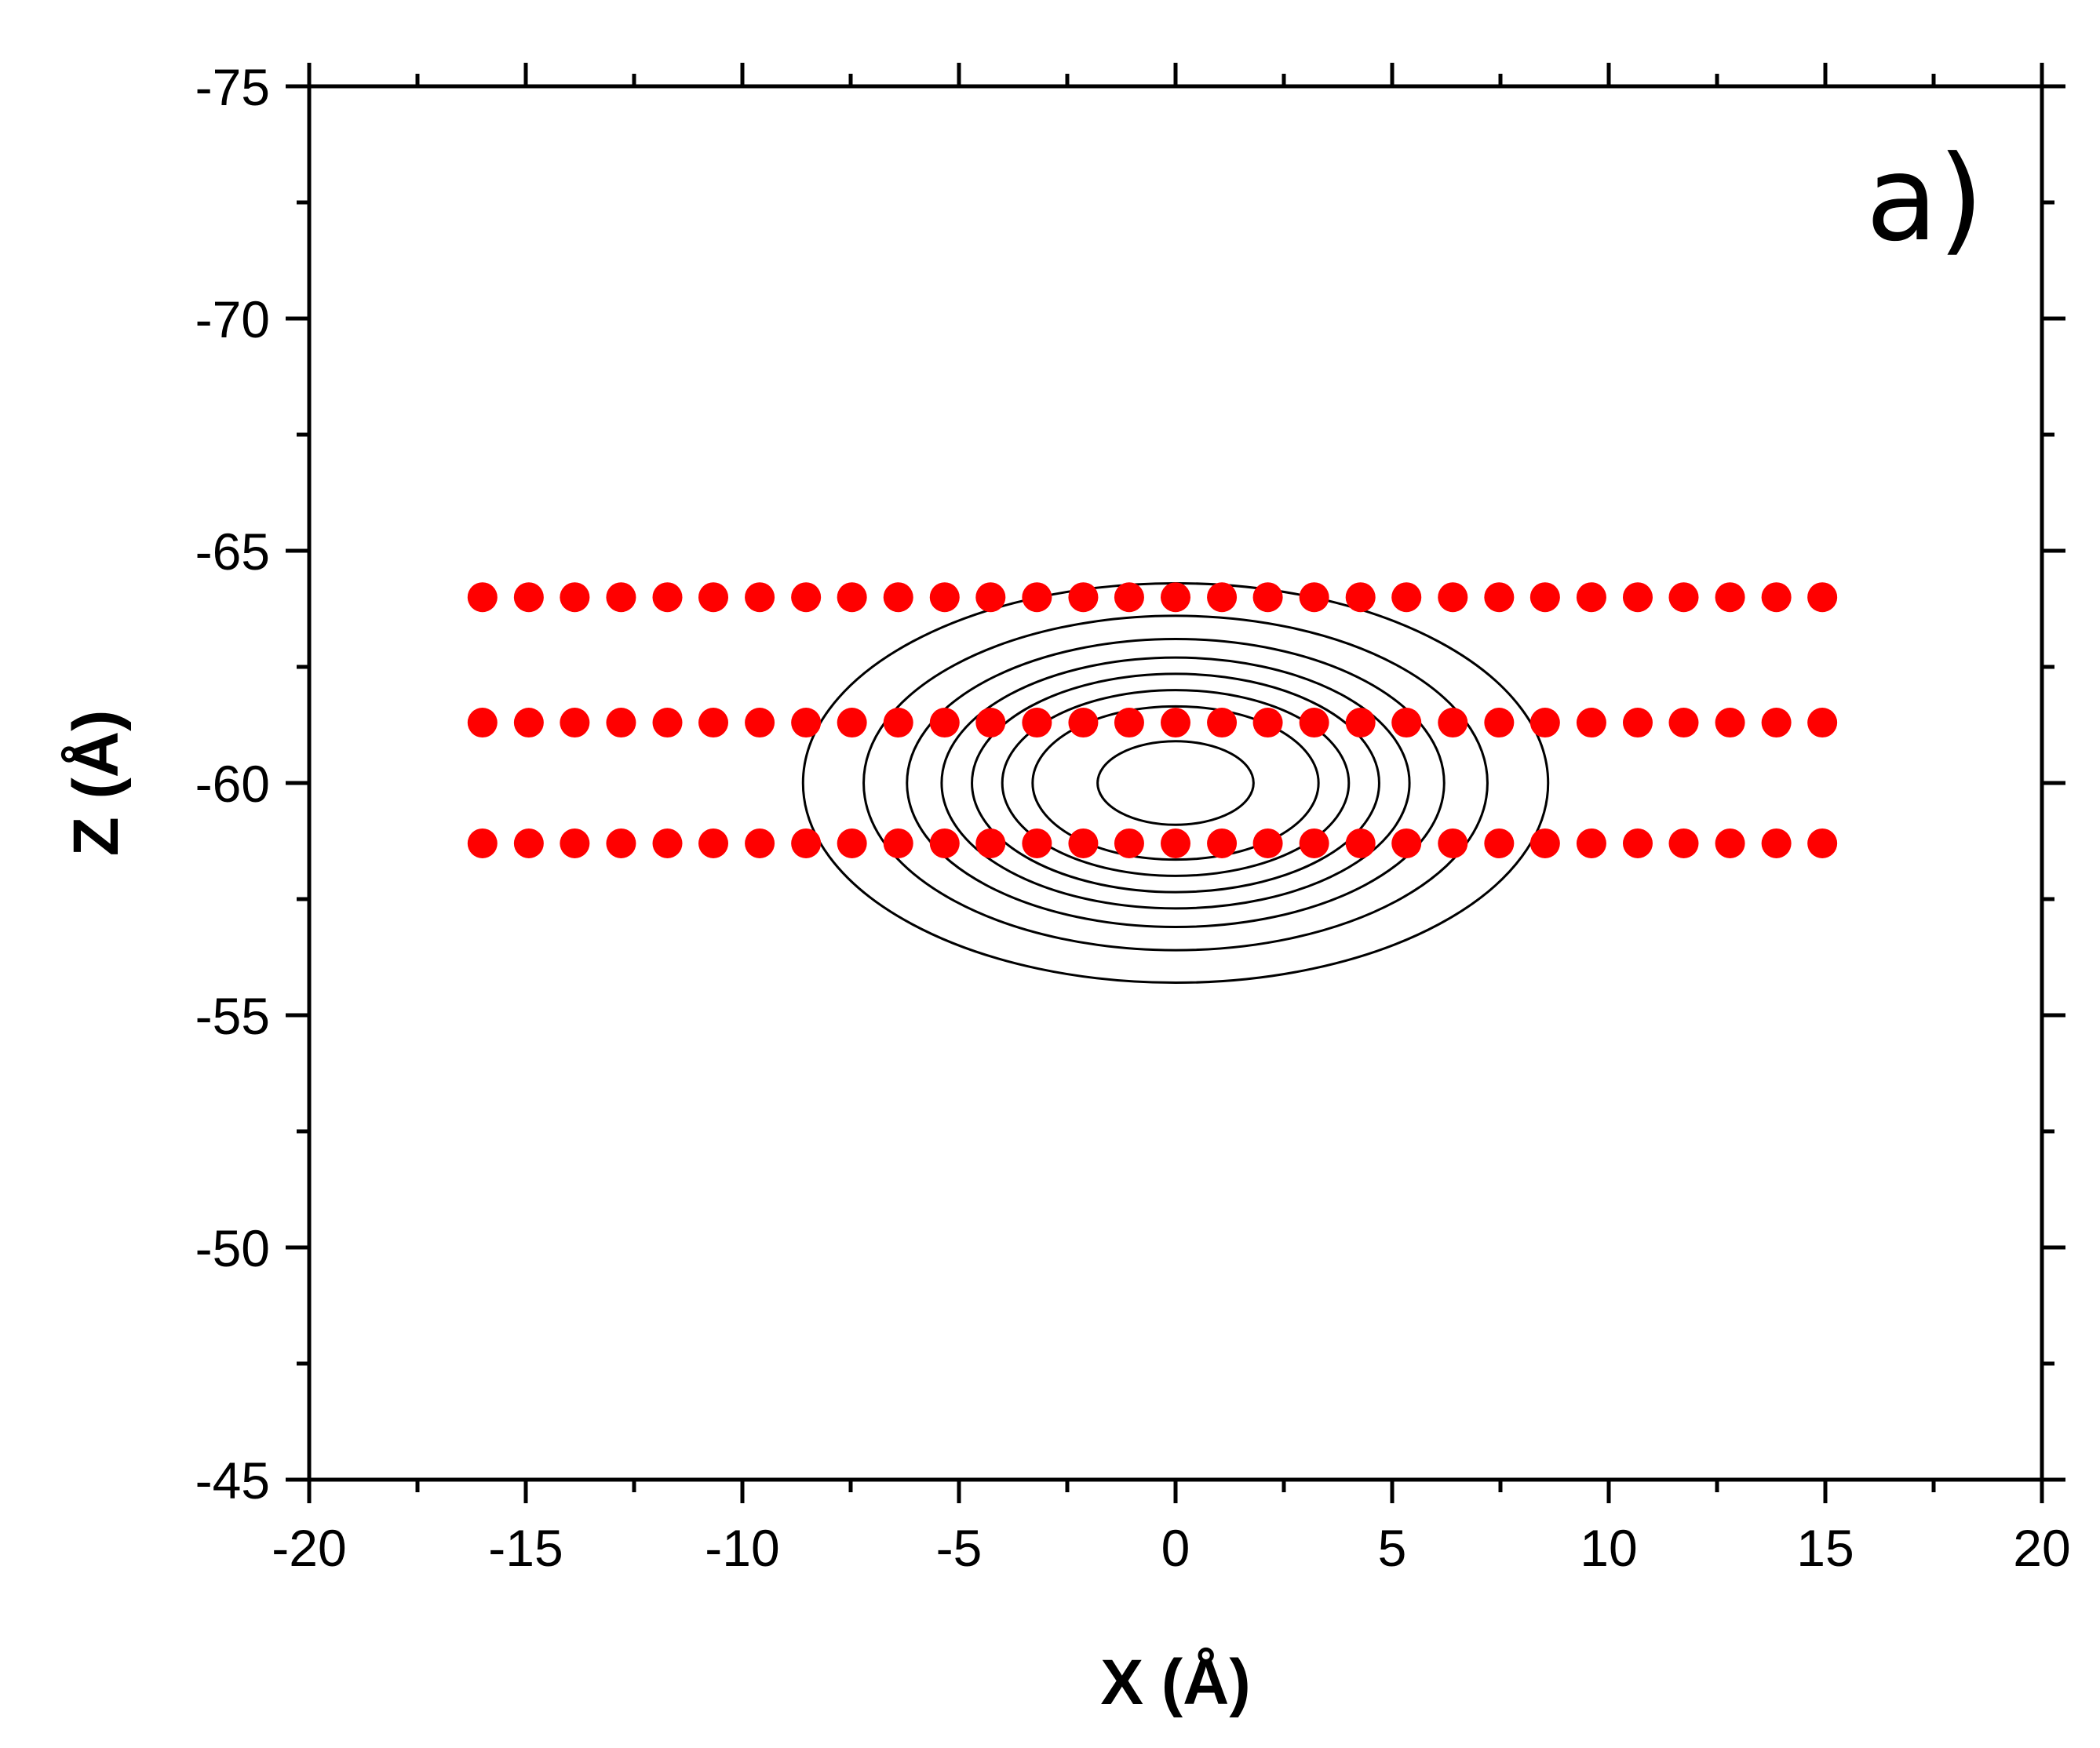 The height and width of the screenshot is (1748, 2100). What do you see at coordinates (232, 784) in the screenshot?
I see `y-tick-label: -60` at bounding box center [232, 784].